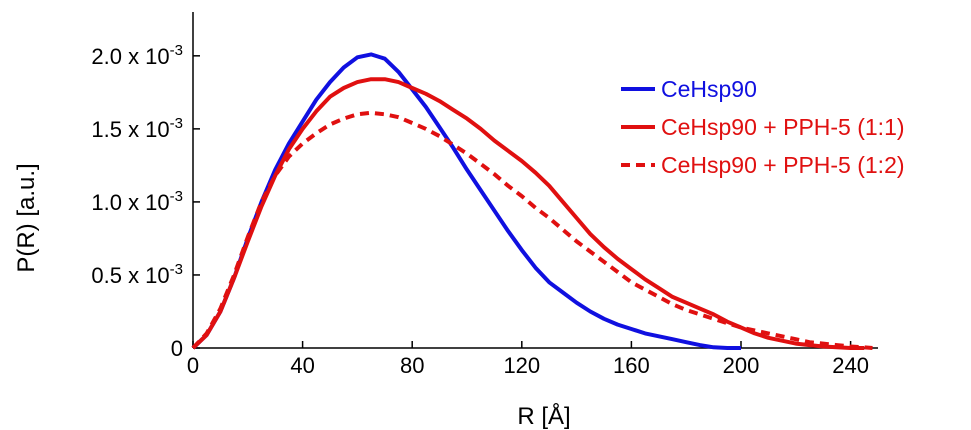 The height and width of the screenshot is (430, 971). Describe the element at coordinates (137, 274) in the screenshot. I see `y-tick-label: 0.5 x 10⁻³` at that location.